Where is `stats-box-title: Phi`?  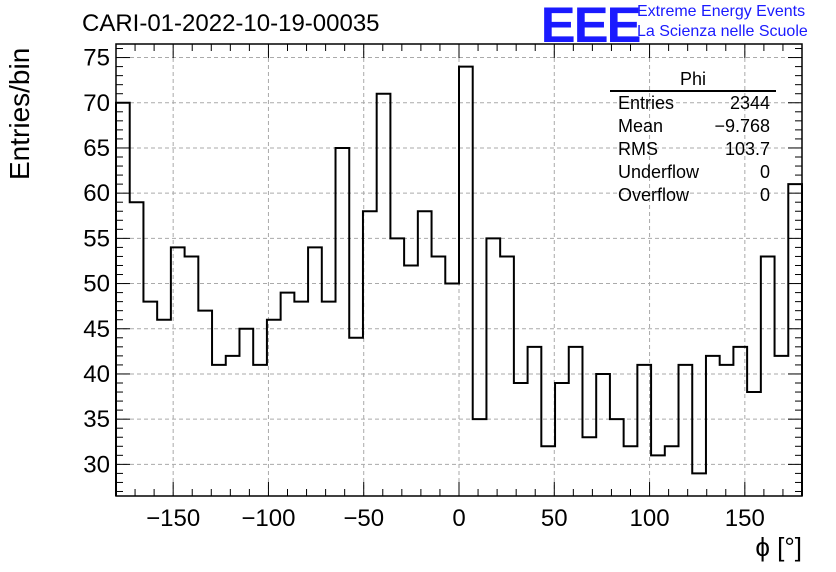 stats-box-title: Phi is located at coordinates (693, 80).